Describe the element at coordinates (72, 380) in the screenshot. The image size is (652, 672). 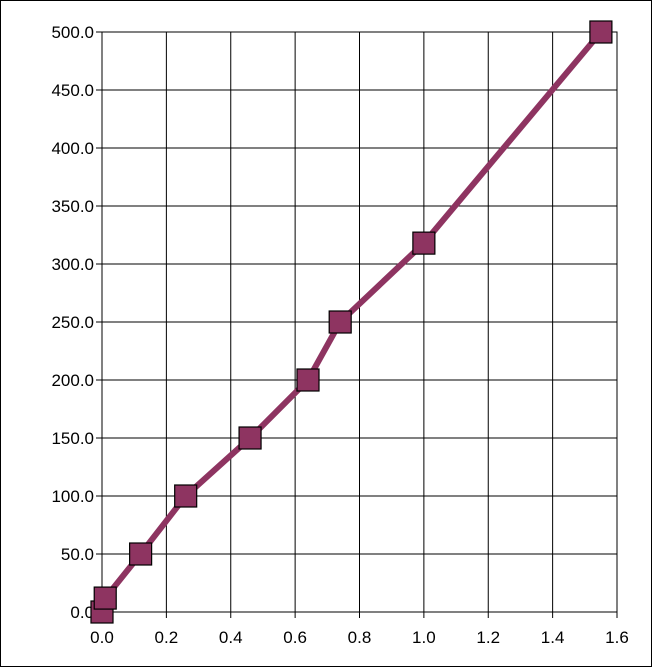
I see `y-tick-label: 200.0` at that location.